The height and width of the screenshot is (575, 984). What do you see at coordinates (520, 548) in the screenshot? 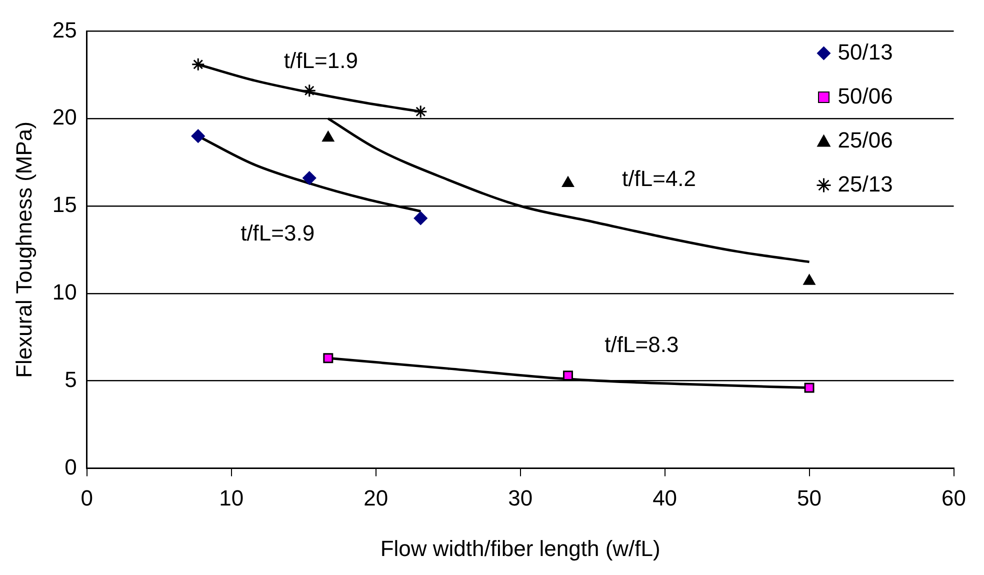
I see `x-axis-title: Flow width/fiber length (w/fL)` at bounding box center [520, 548].